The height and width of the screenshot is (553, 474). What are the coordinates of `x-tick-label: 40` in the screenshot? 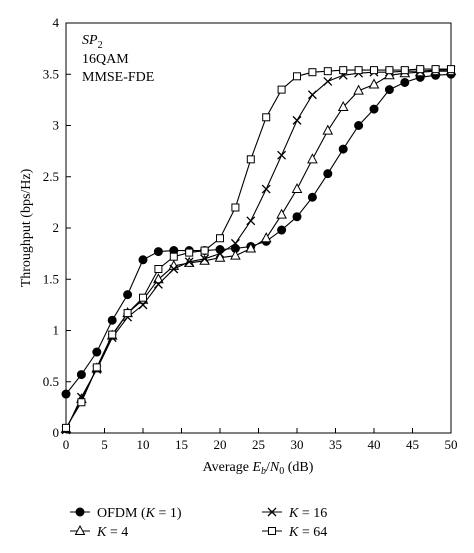 It's located at (374, 444).